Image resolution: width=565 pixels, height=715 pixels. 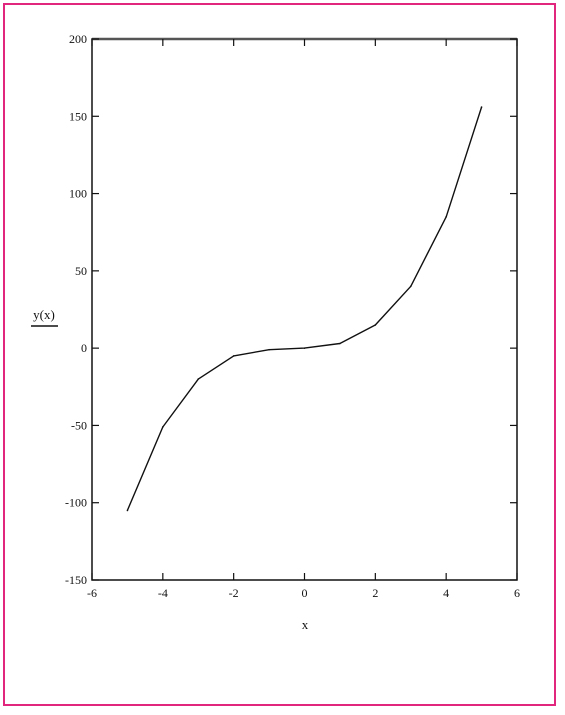 What do you see at coordinates (92, 593) in the screenshot?
I see `x-tick-label: -6` at bounding box center [92, 593].